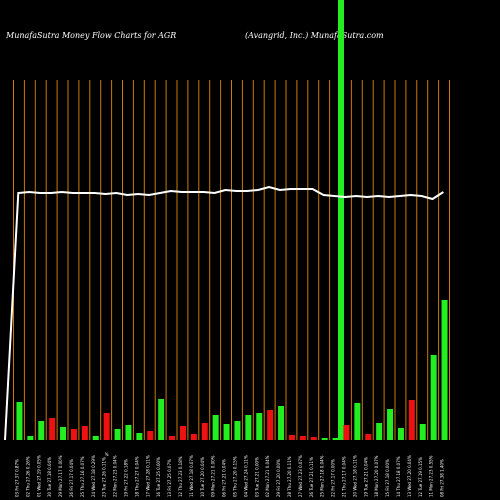  Describe the element at coordinates (398, 476) in the screenshot. I see `x-tick-label: 14 Thu 27.18 0.07%` at that location.